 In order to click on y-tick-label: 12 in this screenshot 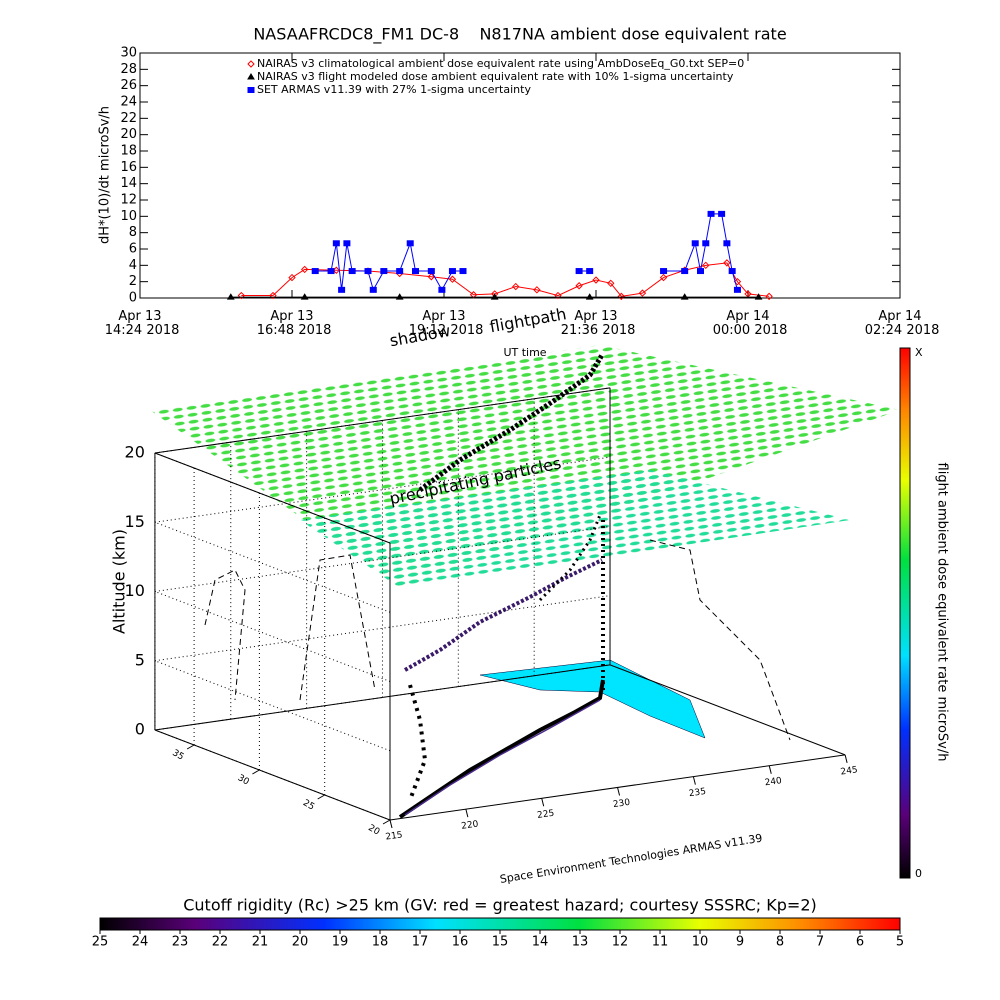, I will do `click(128, 200)`.